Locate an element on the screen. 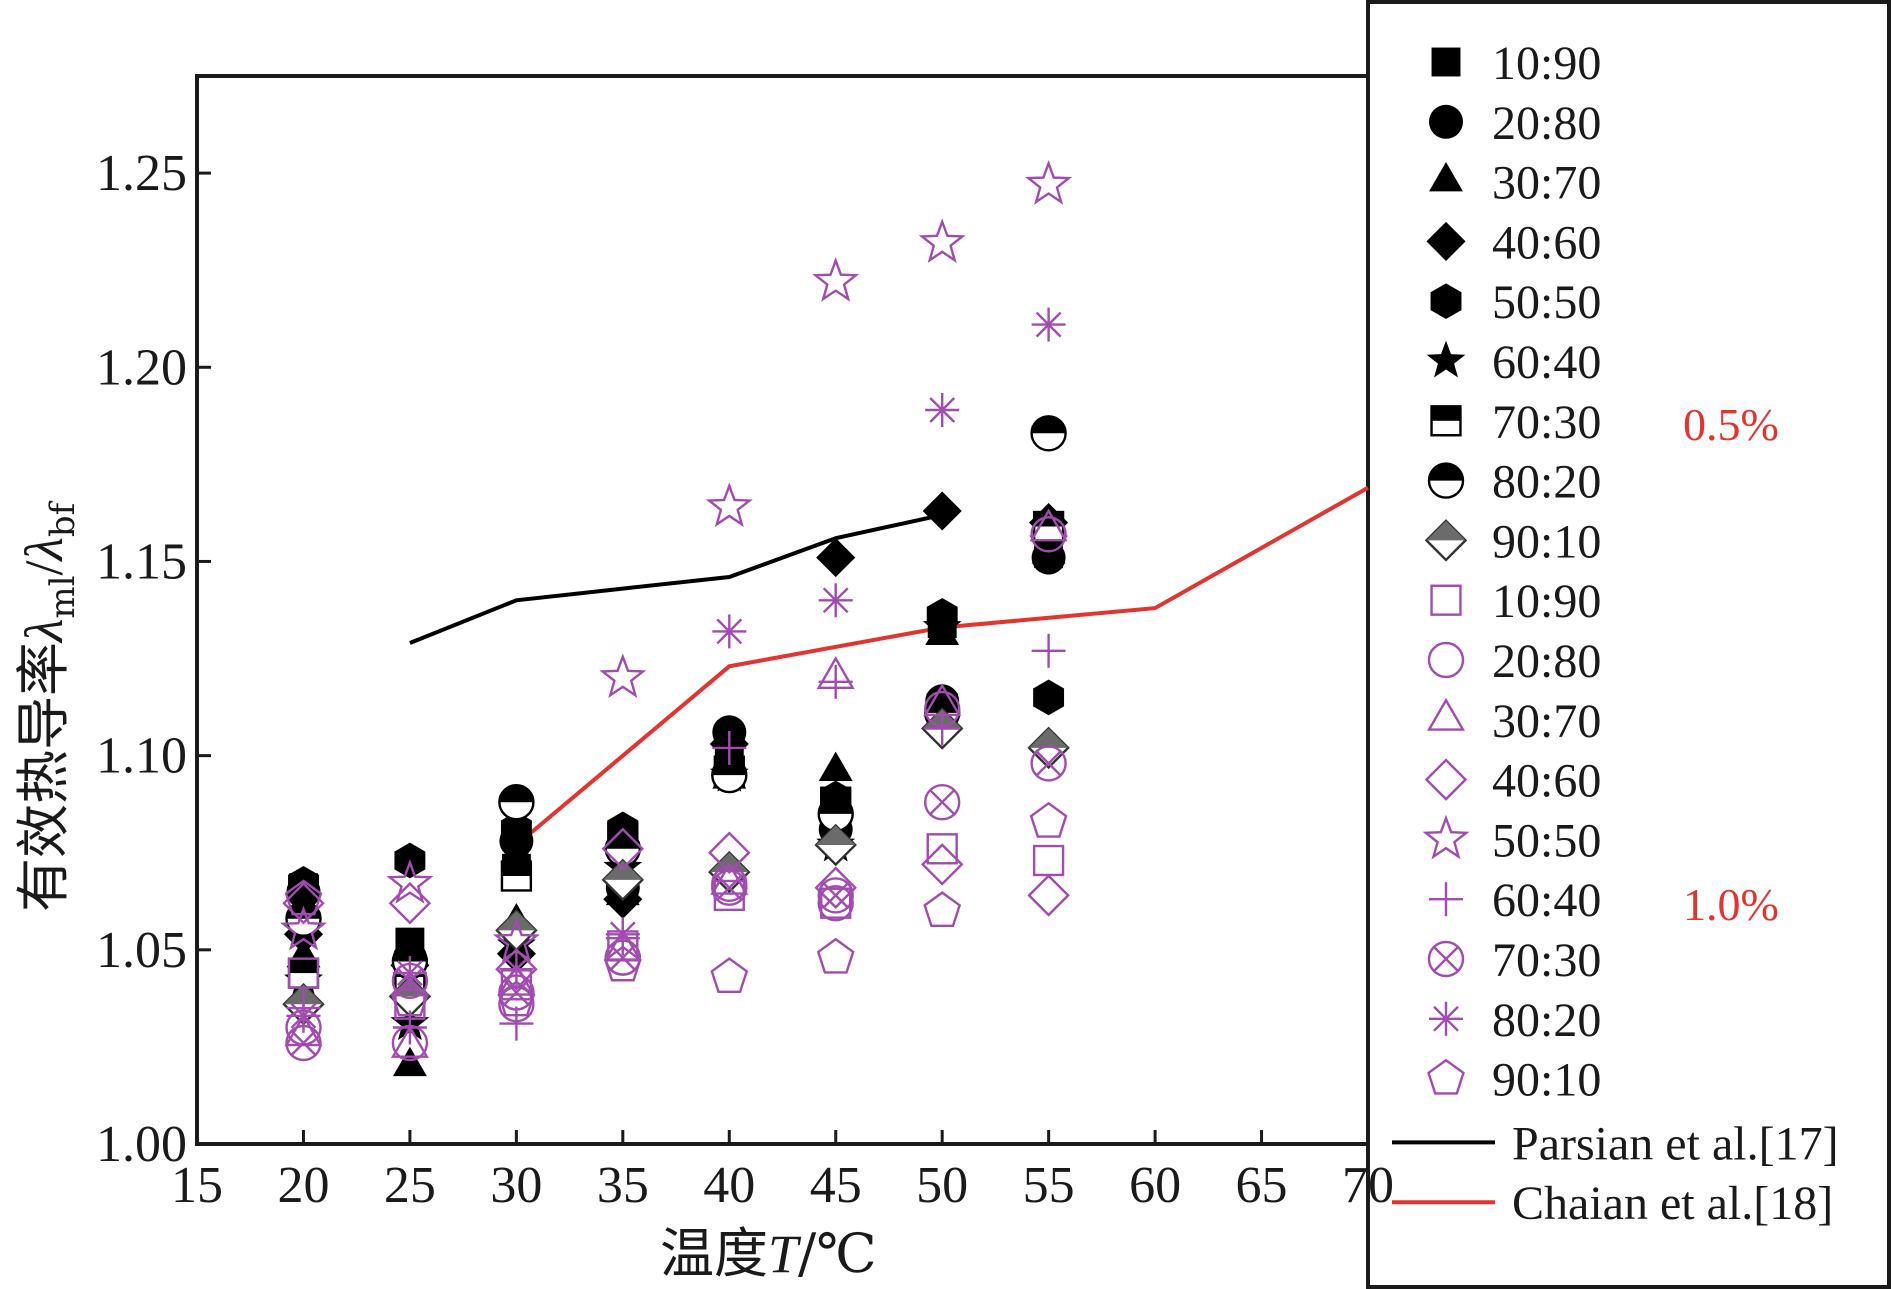  y-tick-label: 1.15 is located at coordinates (141, 561).